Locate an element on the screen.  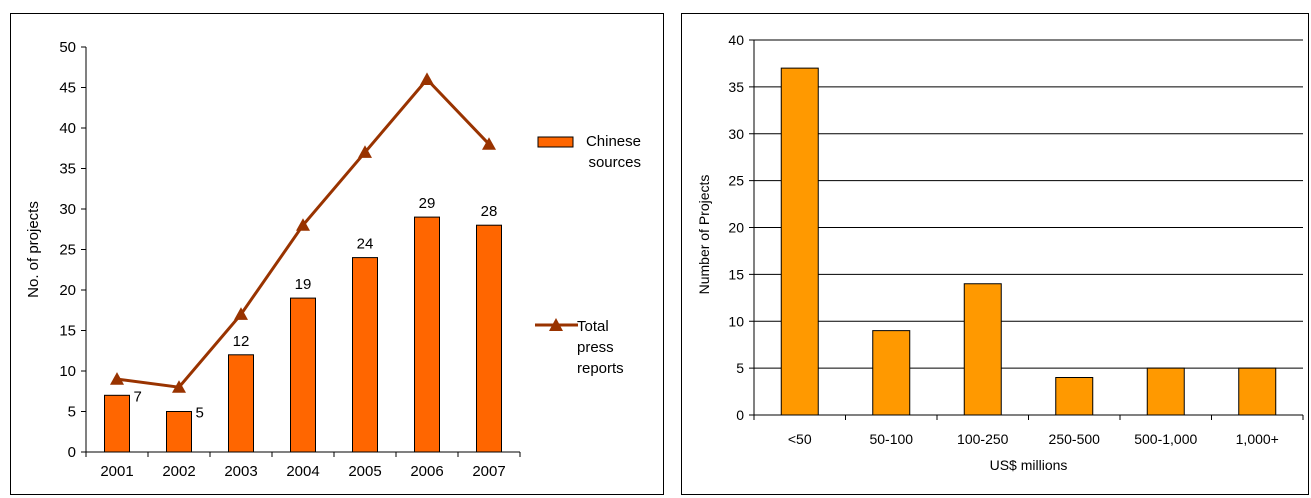
x-tick-label: 2002 is located at coordinates (178, 471).